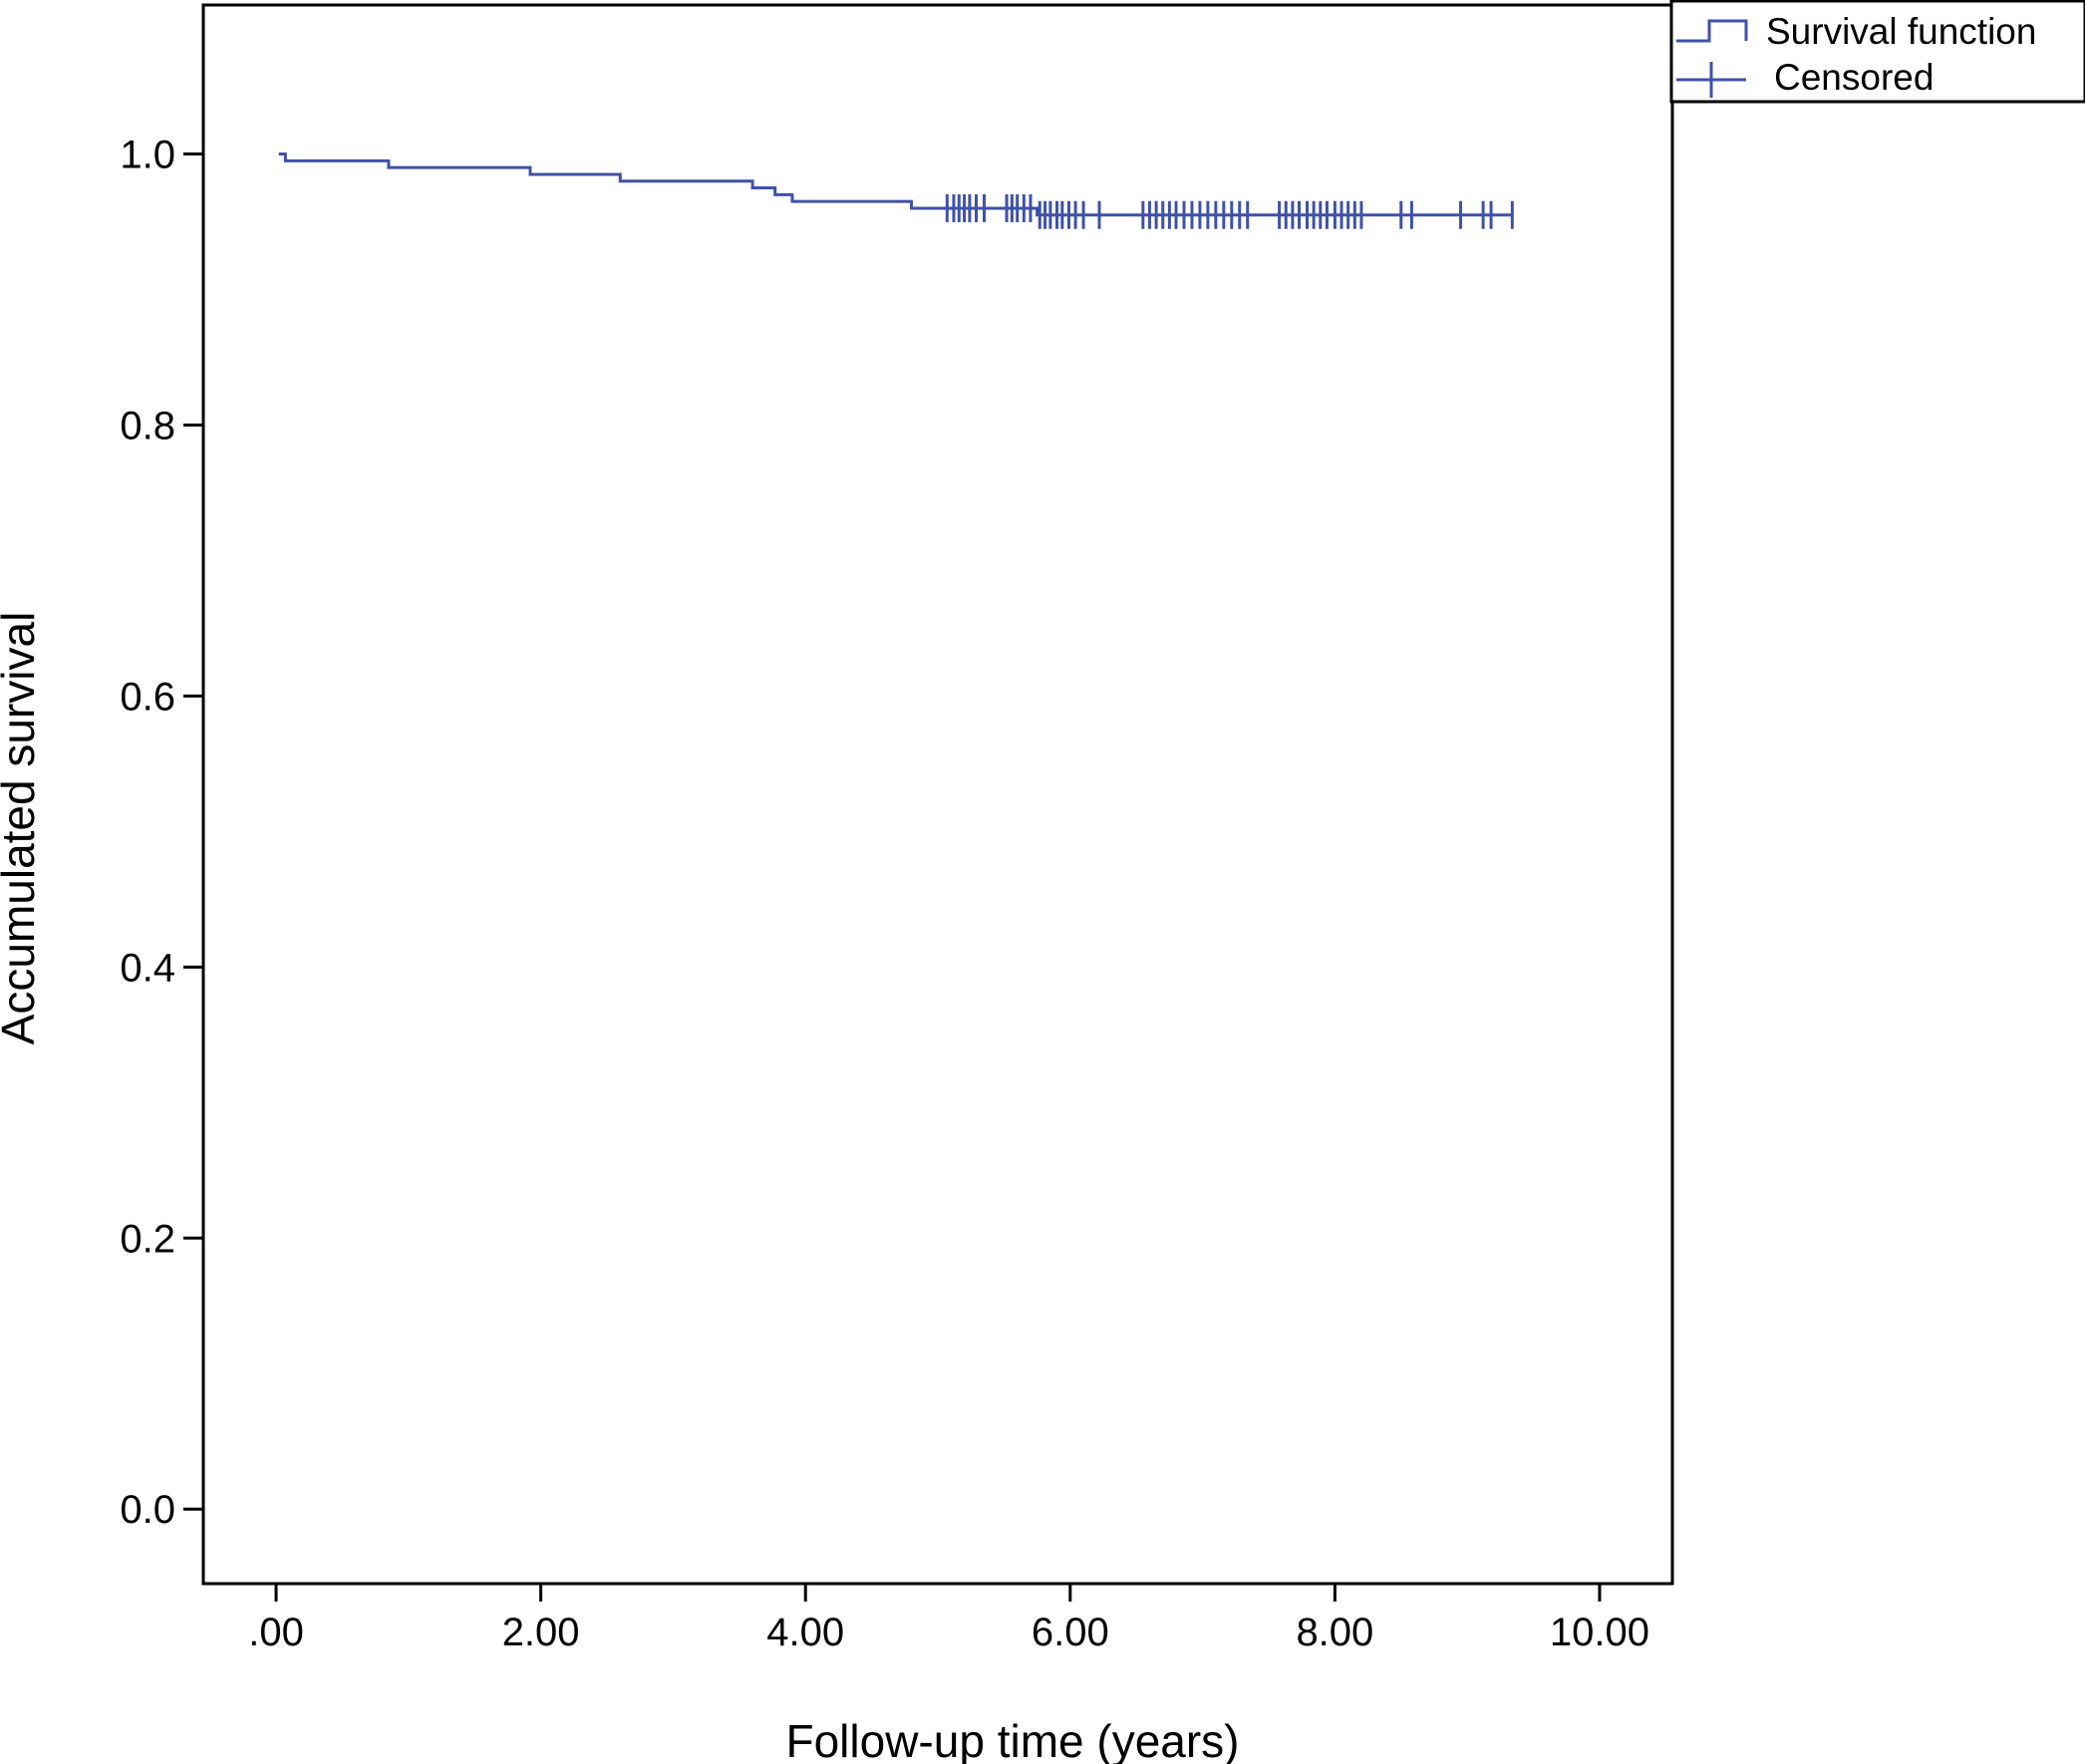 The image size is (2085, 1764). I want to click on x-tick-label: 6.00, so click(1070, 1632).